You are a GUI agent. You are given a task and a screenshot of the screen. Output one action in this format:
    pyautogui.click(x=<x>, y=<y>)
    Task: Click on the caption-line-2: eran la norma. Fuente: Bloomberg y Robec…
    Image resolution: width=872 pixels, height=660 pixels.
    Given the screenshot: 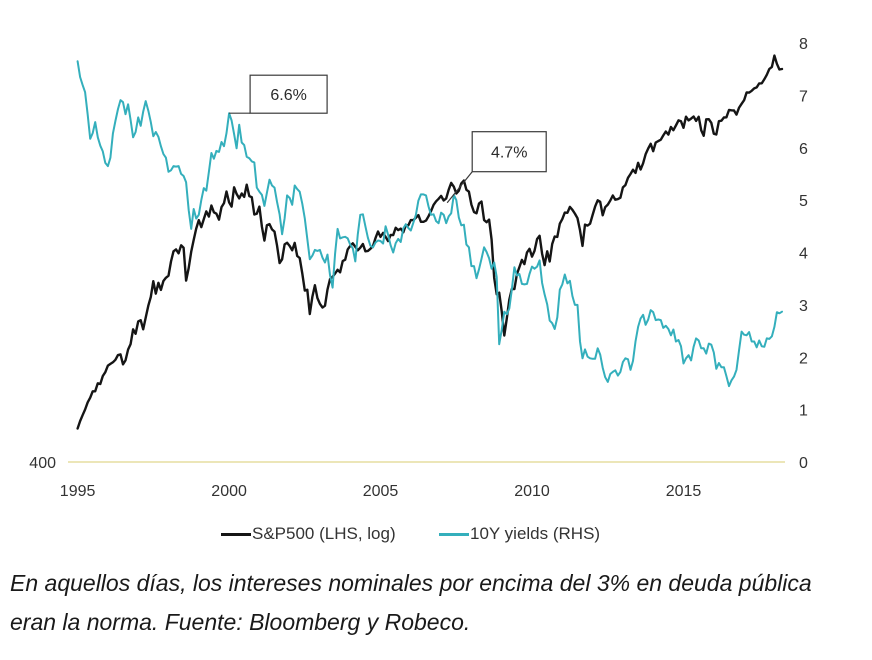 What is the action you would take?
    pyautogui.click(x=240, y=622)
    